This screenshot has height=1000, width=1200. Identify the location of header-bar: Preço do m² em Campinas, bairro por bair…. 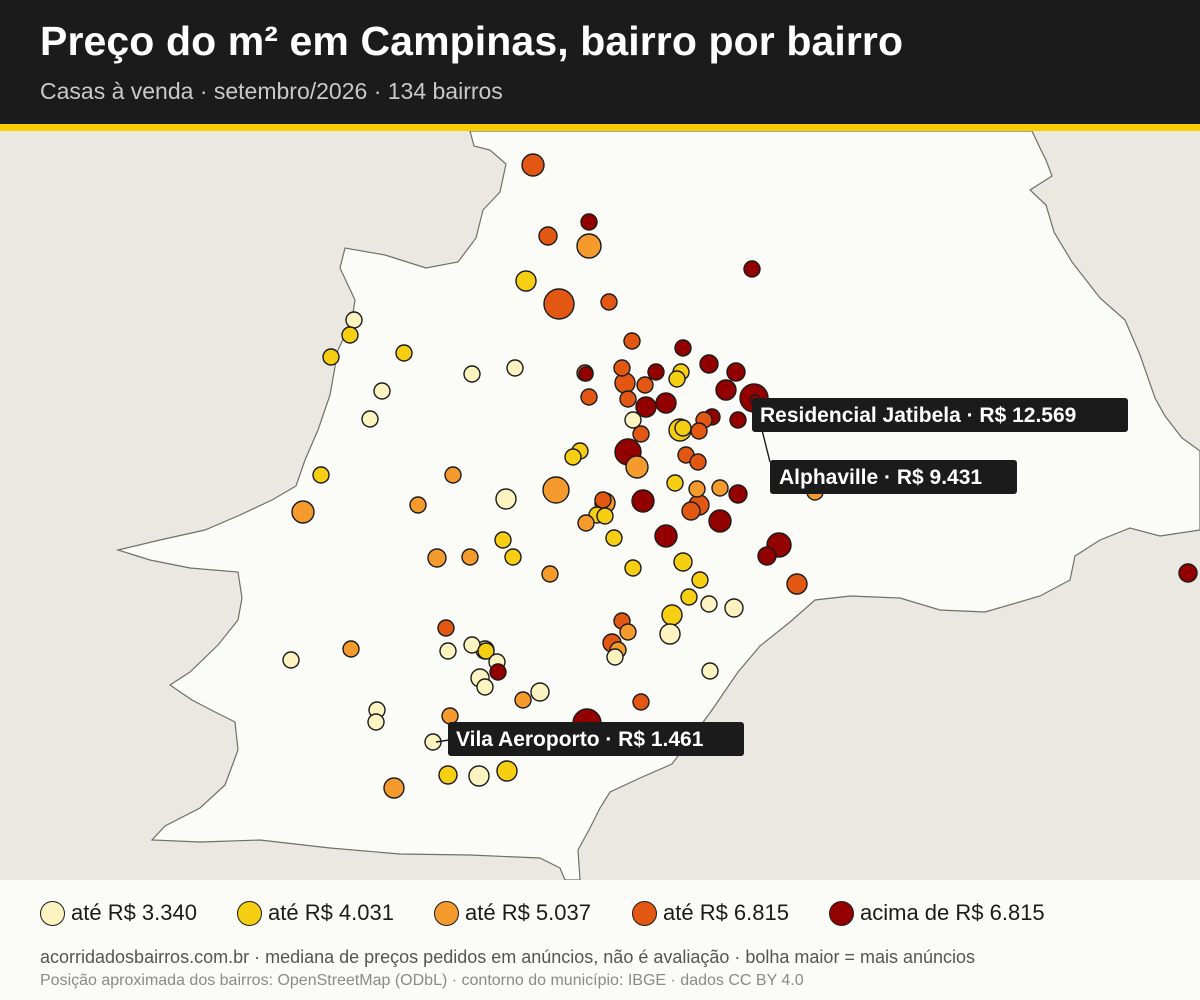
(600, 62).